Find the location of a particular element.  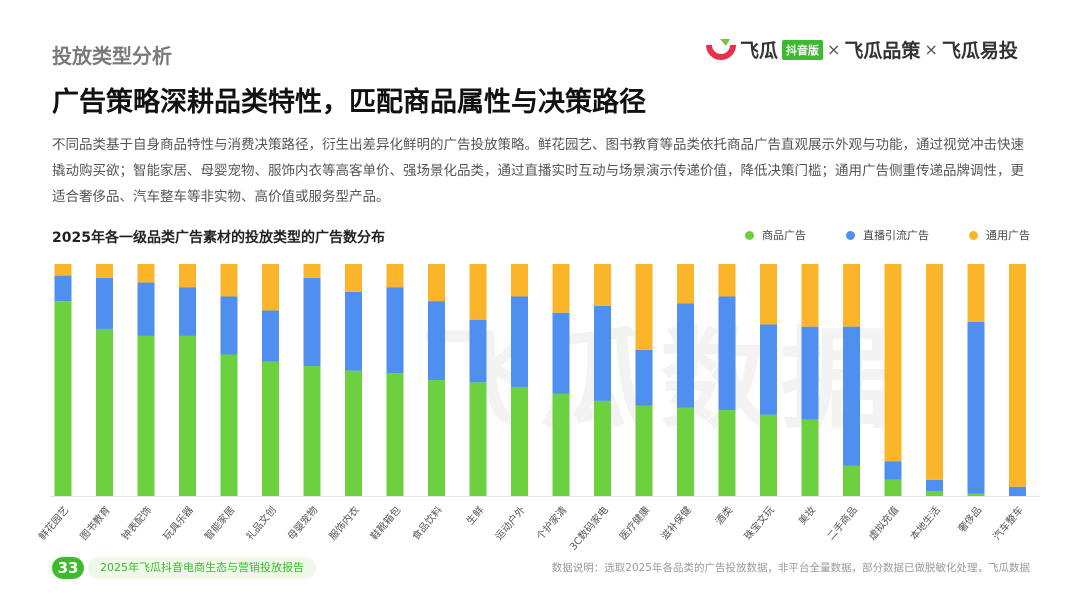

x-tick-label: 鲜花园艺 is located at coordinates (54, 523).